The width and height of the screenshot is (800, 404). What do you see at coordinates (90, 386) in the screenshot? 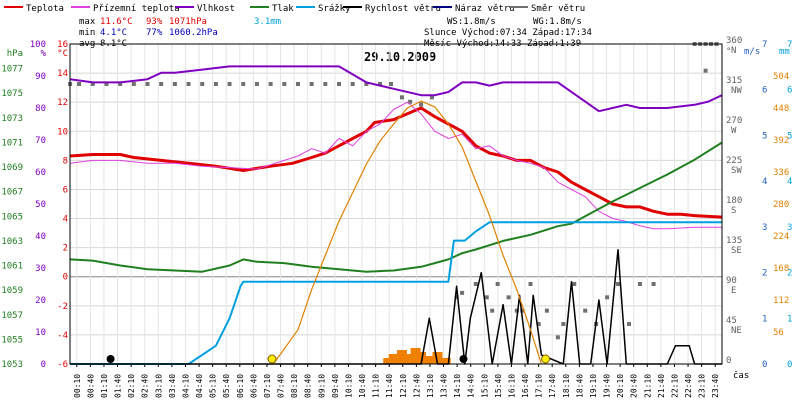
I see `x-tick-label: 00:40` at bounding box center [90, 386].